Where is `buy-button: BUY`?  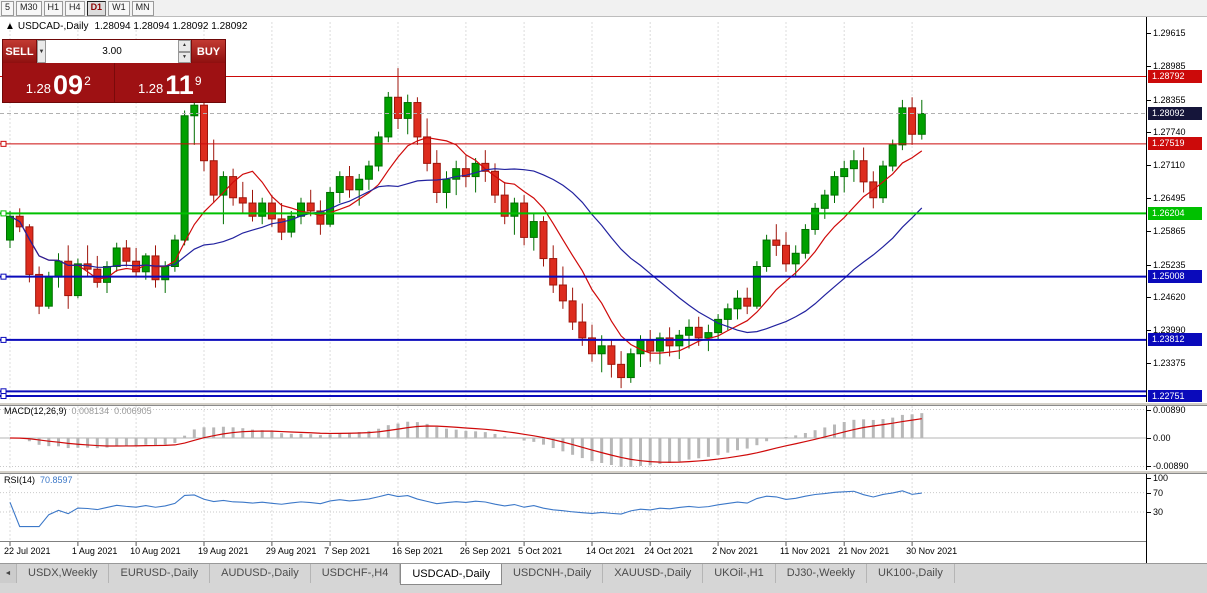 buy-button: BUY is located at coordinates (208, 51).